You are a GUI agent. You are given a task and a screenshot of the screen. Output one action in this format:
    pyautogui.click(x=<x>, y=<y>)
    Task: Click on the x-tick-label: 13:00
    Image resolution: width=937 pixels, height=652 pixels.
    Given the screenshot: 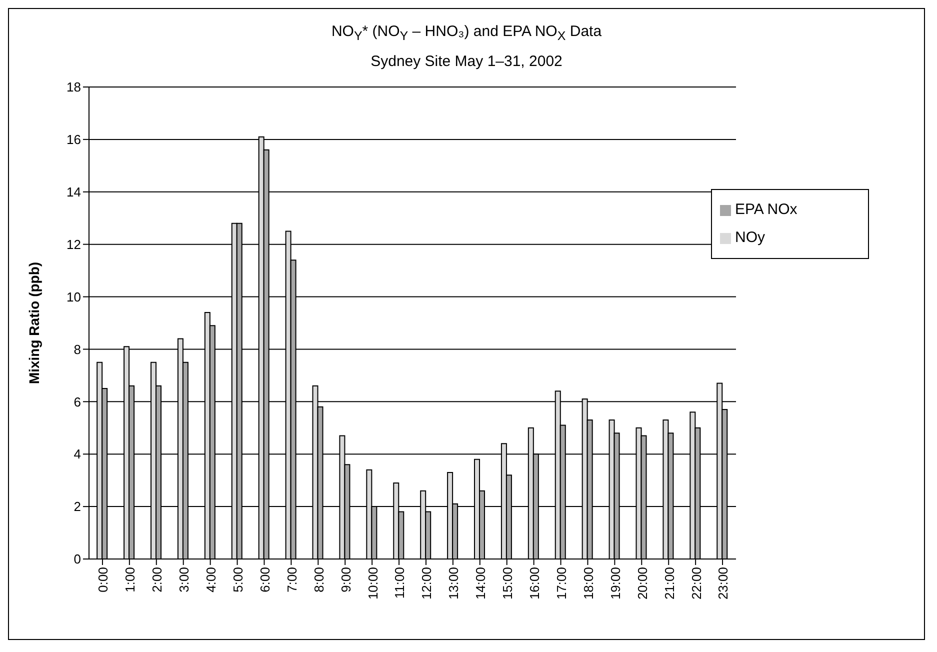 What is the action you would take?
    pyautogui.click(x=454, y=583)
    